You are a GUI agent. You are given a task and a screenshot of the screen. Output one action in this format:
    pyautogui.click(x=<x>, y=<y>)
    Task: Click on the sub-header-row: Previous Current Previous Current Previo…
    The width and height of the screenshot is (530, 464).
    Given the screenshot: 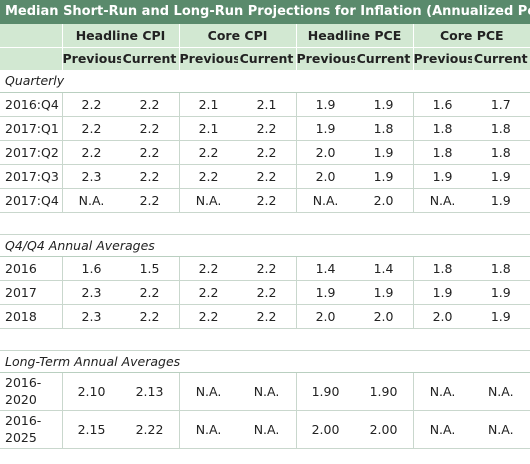 What is the action you would take?
    pyautogui.click(x=265, y=58)
    